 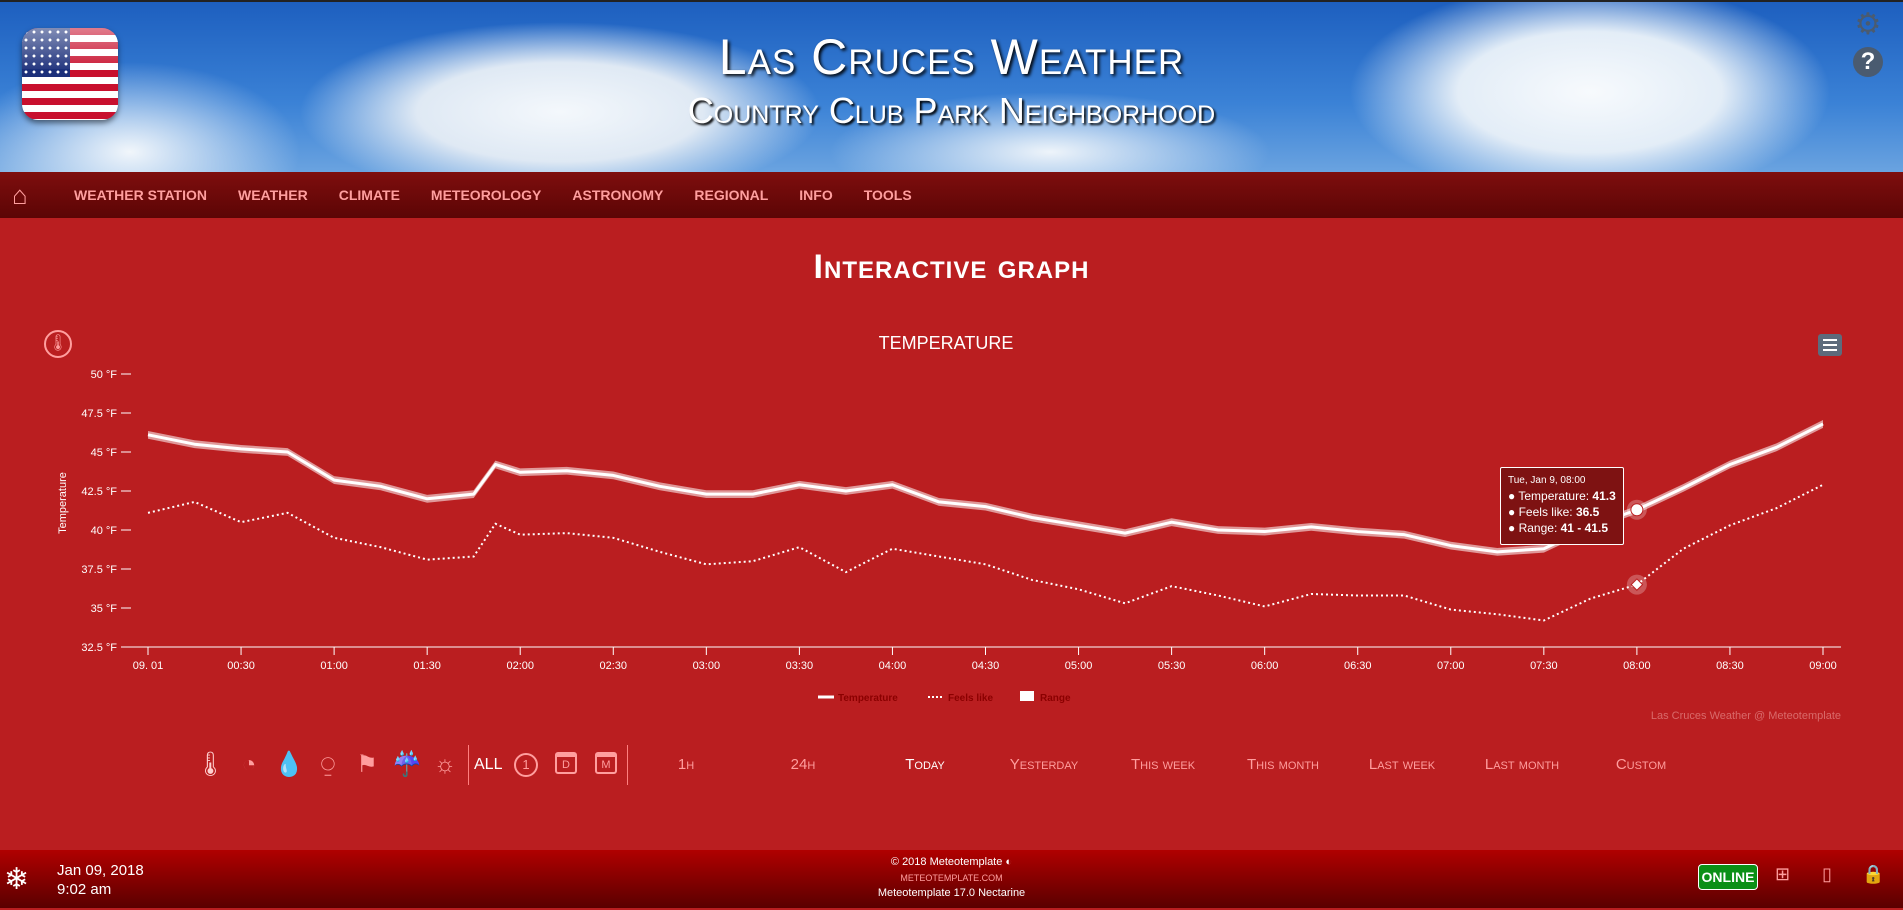 I want to click on online-status-badge: ONLINE, so click(x=1728, y=877).